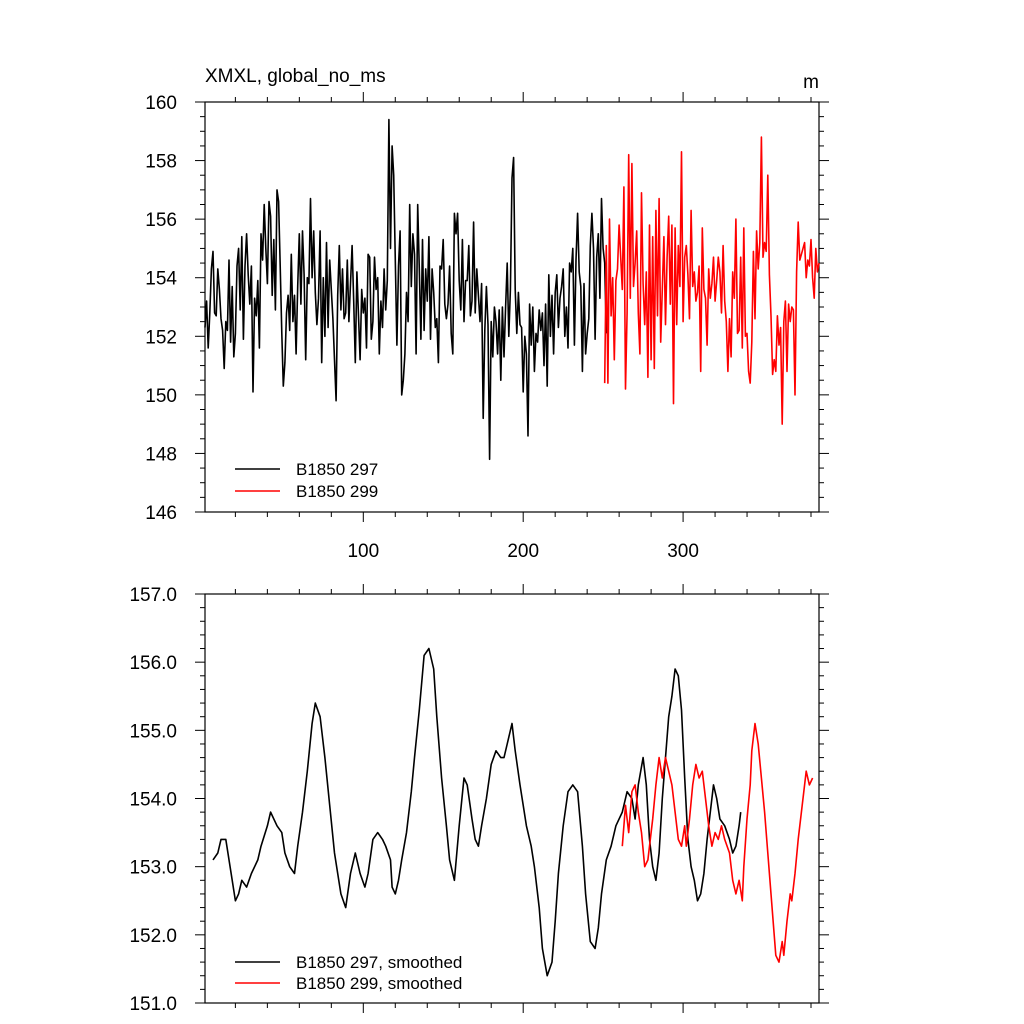 Image resolution: width=1024 pixels, height=1024 pixels. I want to click on top-ytick-label: 158, so click(161, 162).